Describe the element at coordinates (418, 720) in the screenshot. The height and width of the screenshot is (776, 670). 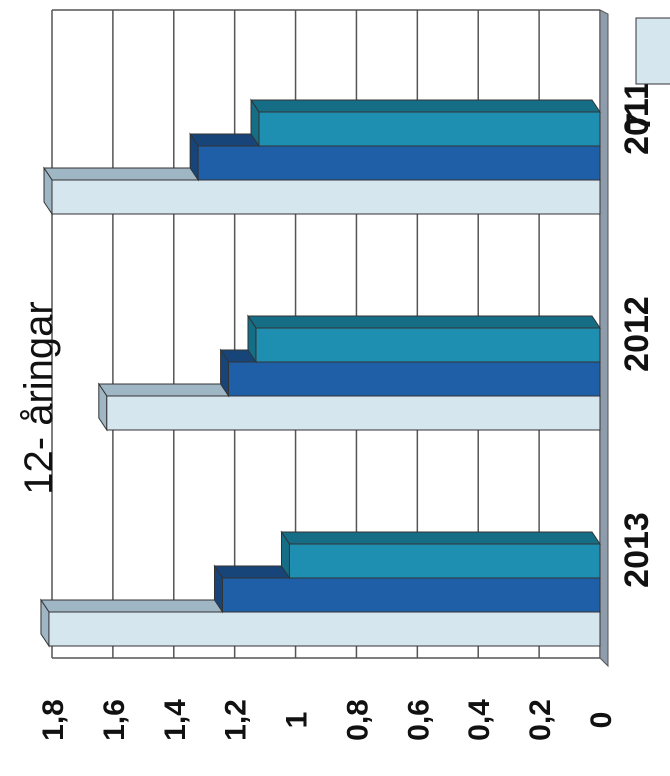
I see `y-tick-label: 0,6` at that location.